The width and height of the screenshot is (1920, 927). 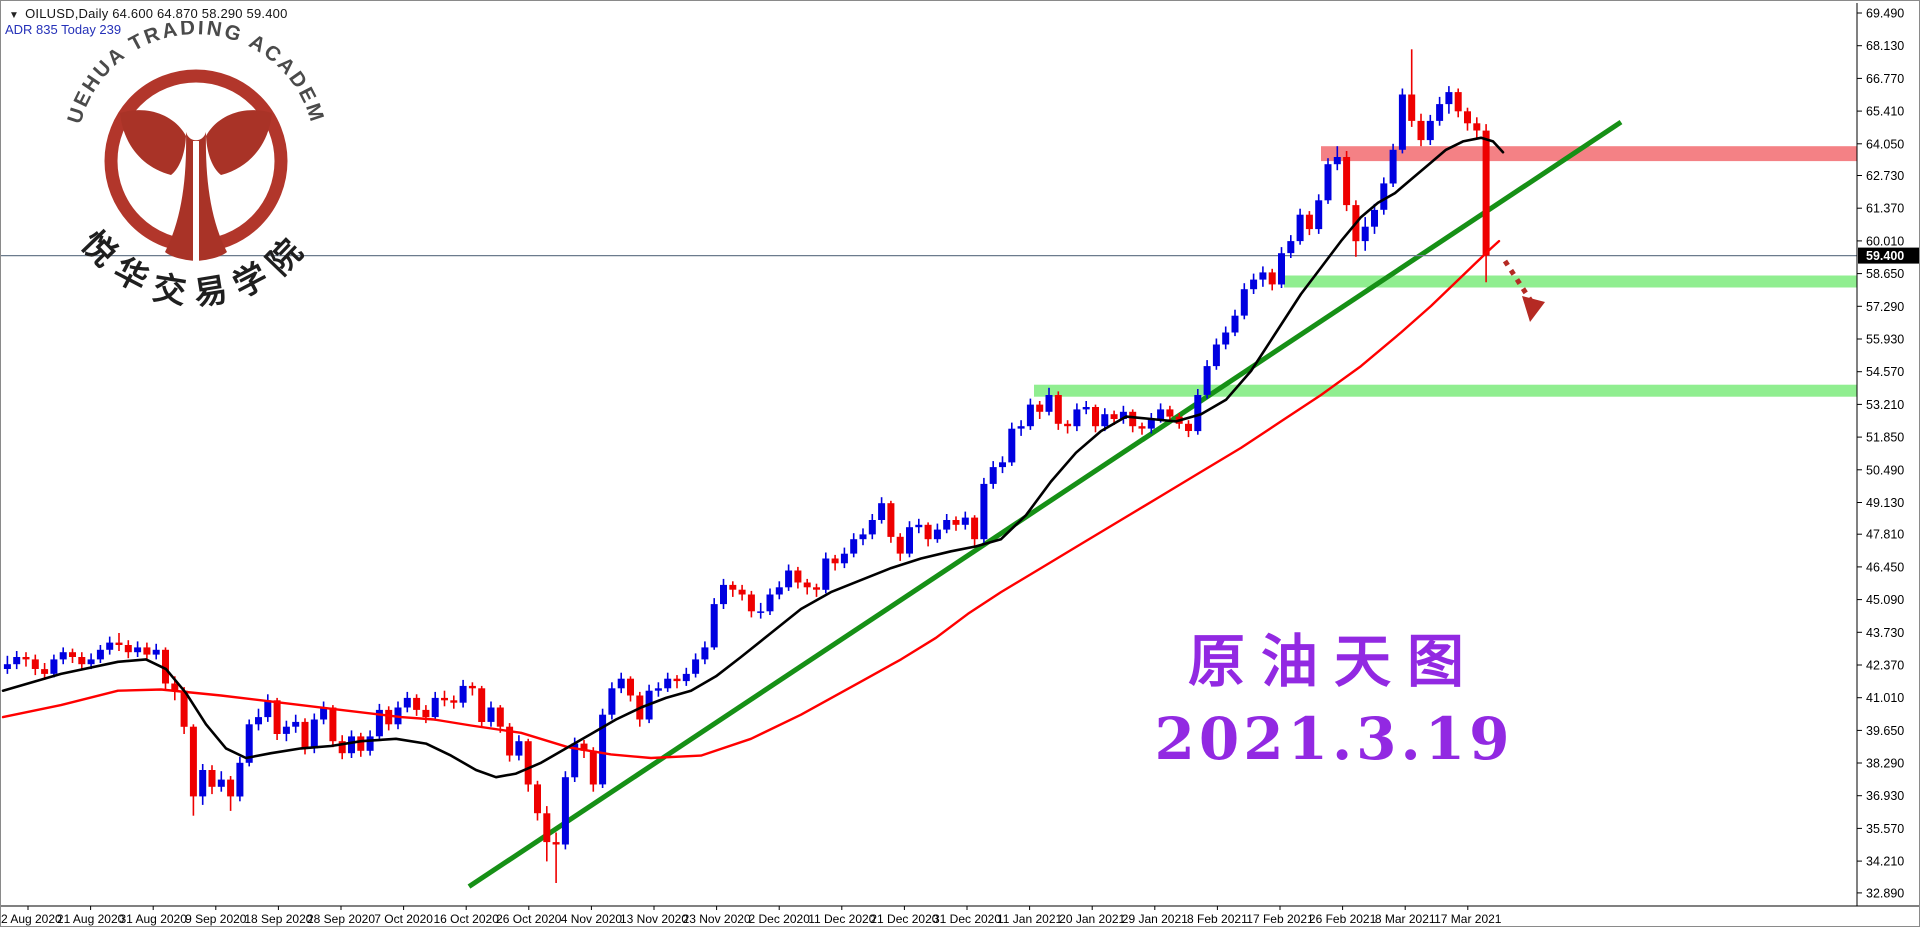 I want to click on svg-text: 57.290, so click(x=1885, y=307).